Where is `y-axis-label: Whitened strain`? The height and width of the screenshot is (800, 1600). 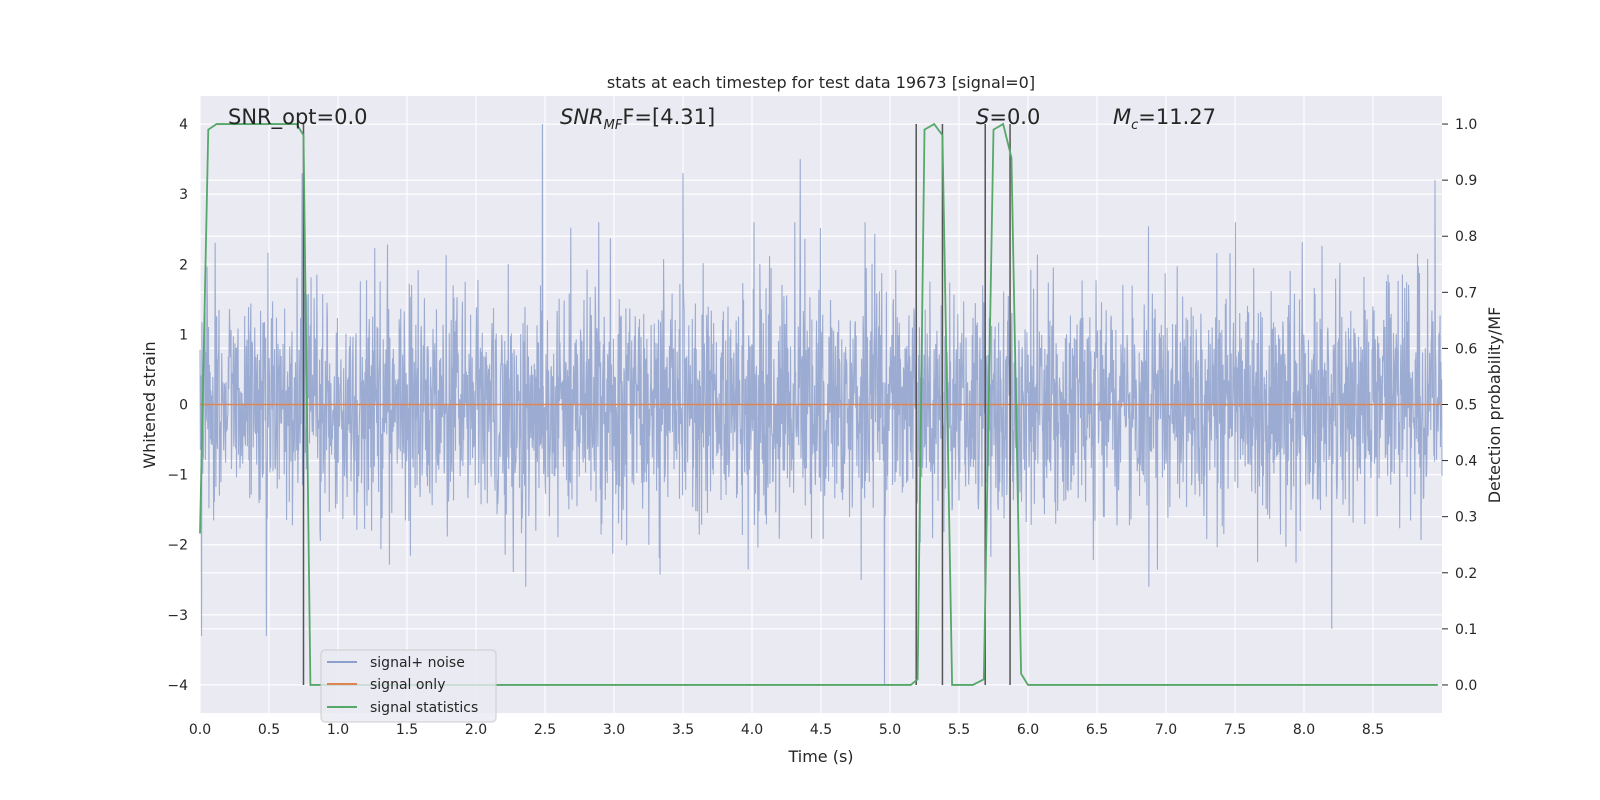
y-axis-label: Whitened strain is located at coordinates (149, 404).